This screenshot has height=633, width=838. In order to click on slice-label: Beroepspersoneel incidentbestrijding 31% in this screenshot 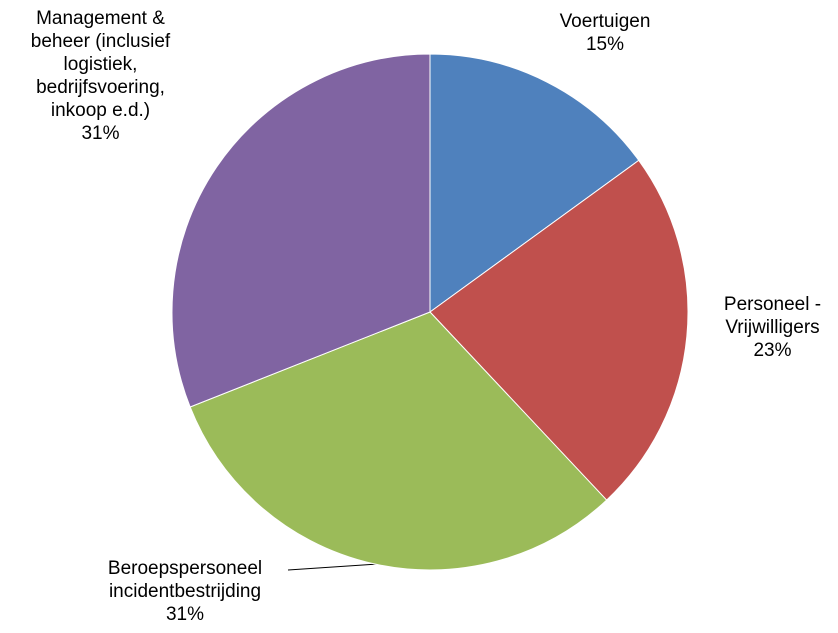, I will do `click(185, 591)`.